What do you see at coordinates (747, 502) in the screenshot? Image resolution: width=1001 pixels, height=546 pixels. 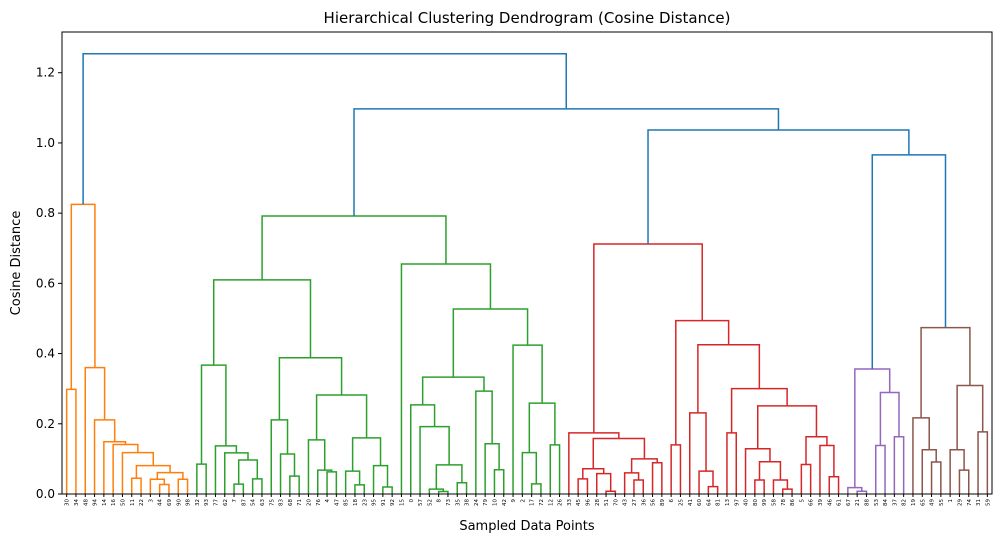 I see `leaf-label: 40` at bounding box center [747, 502].